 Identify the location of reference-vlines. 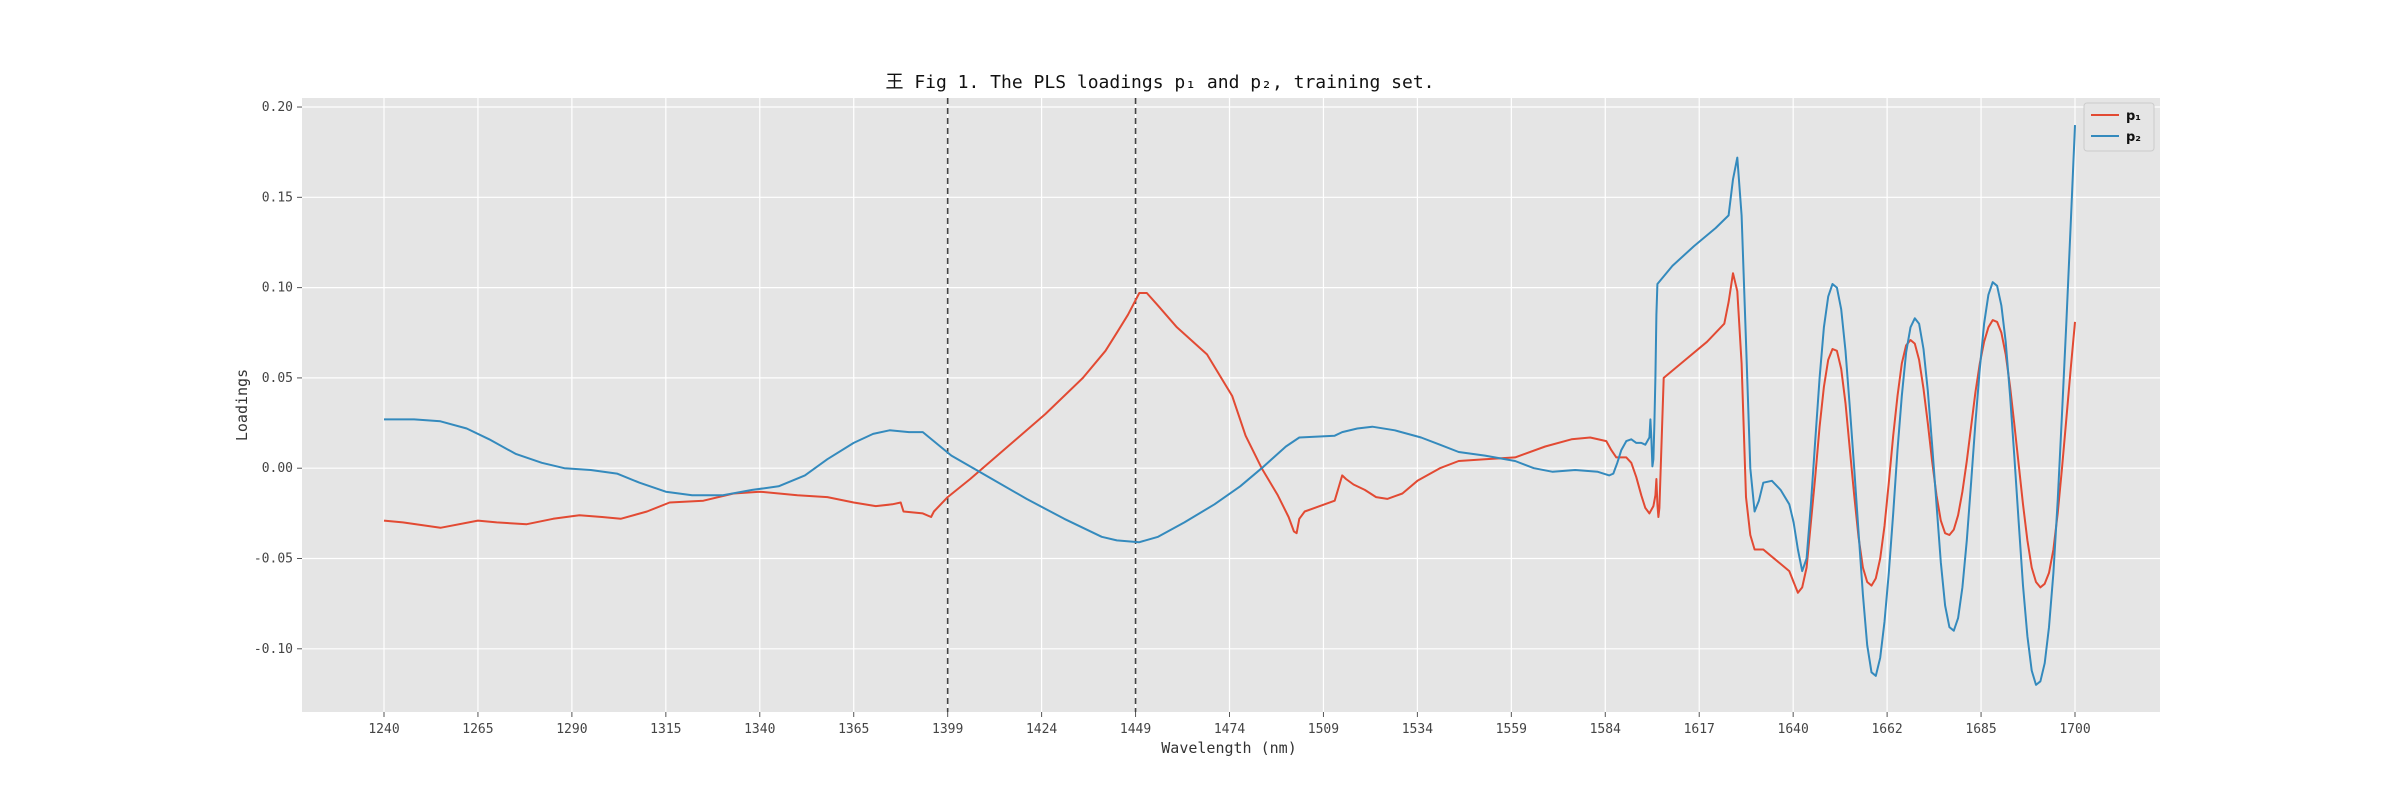
(1041, 405).